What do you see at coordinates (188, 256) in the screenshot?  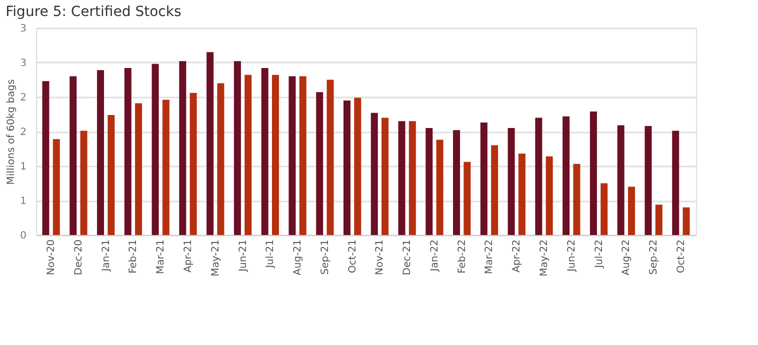 I see `x-tick-label: Apr-21` at bounding box center [188, 256].